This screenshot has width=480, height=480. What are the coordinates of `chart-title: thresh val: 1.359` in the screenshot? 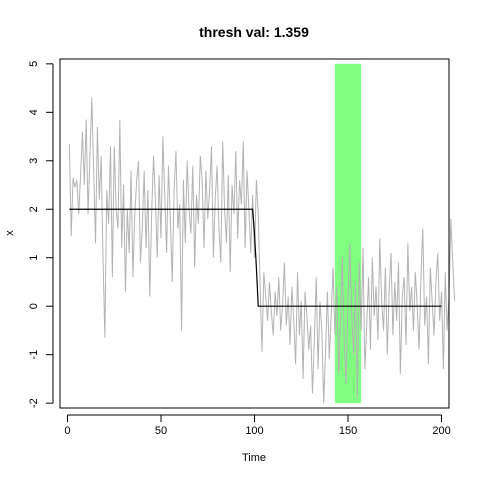 It's located at (254, 32).